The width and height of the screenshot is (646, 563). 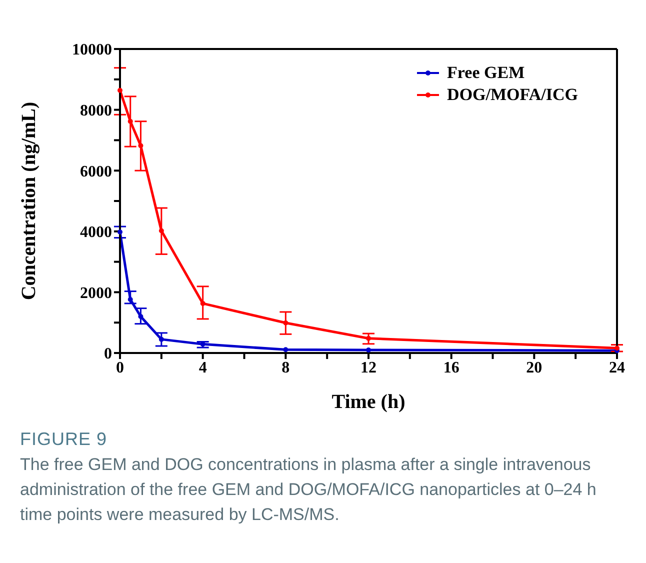 I want to click on legend-label: DOG/MOFA/ICG, so click(x=512, y=95).